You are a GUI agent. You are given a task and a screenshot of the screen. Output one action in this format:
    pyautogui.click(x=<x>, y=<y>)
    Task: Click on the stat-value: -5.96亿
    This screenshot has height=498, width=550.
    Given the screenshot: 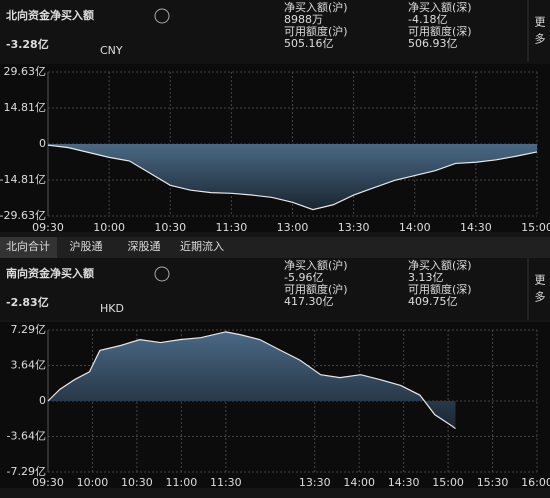 What is the action you would take?
    pyautogui.click(x=303, y=277)
    